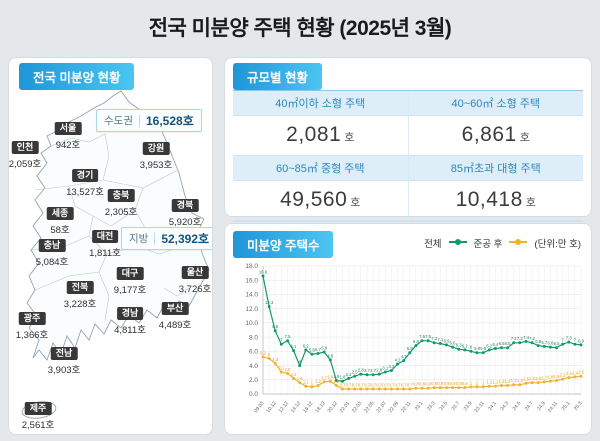 This screenshot has height=441, width=600. What do you see at coordinates (195, 280) in the screenshot?
I see `region-ulsan: 울산 3,726호` at bounding box center [195, 280].